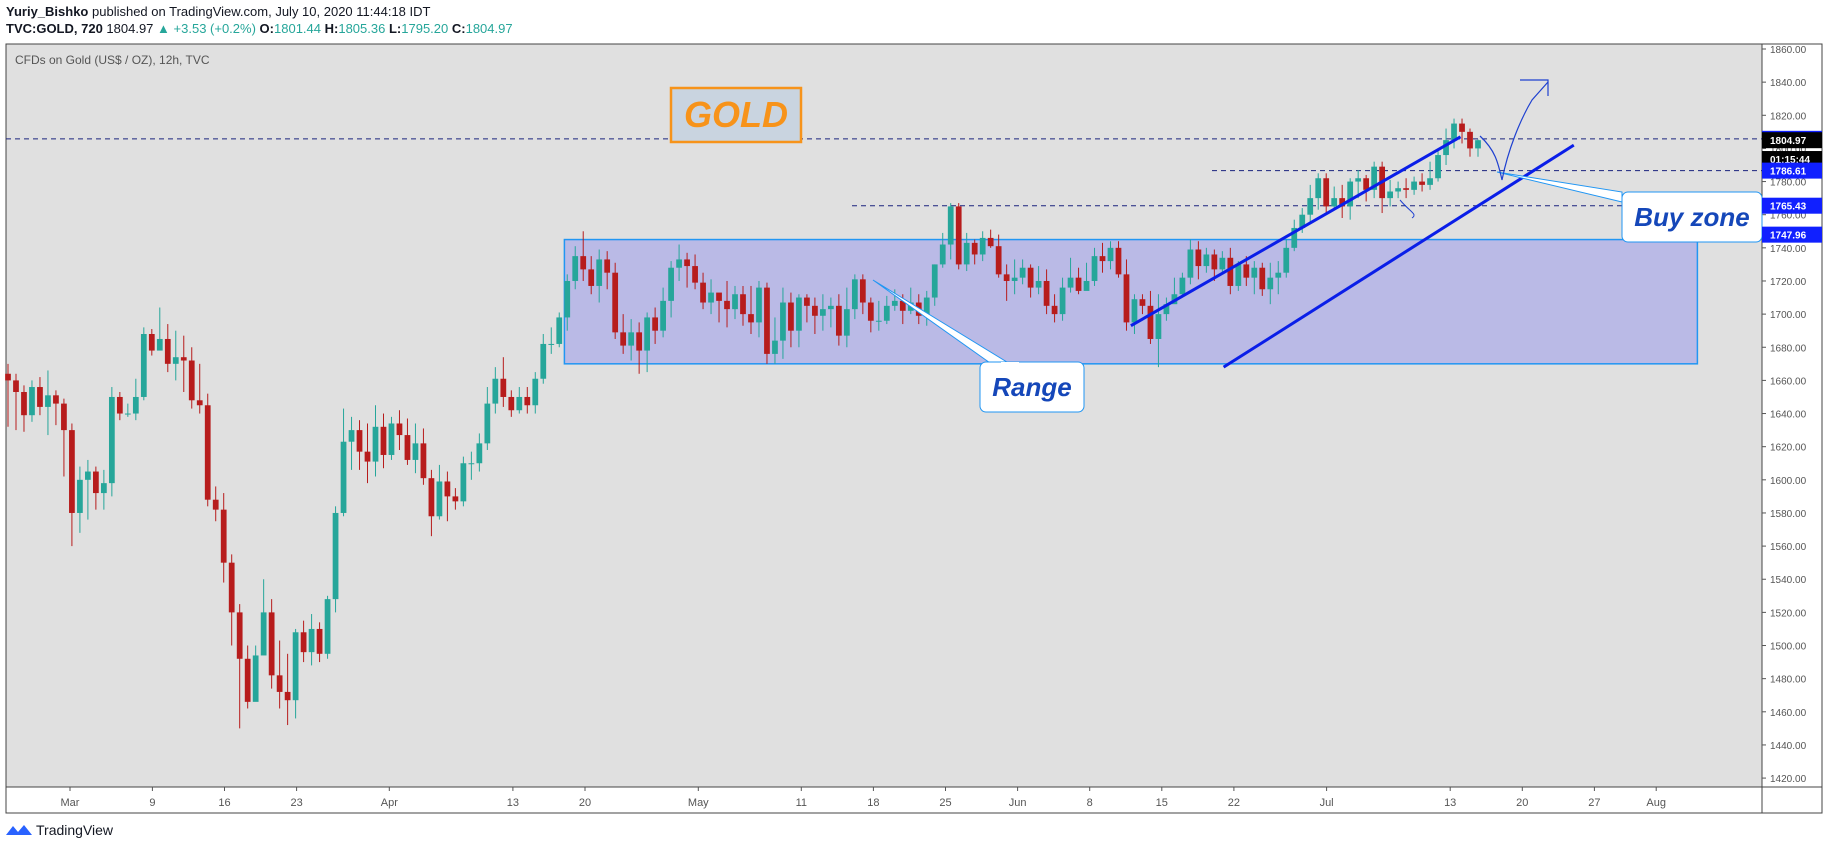 The width and height of the screenshot is (1828, 851). I want to click on price-label-box, so click(1792, 170).